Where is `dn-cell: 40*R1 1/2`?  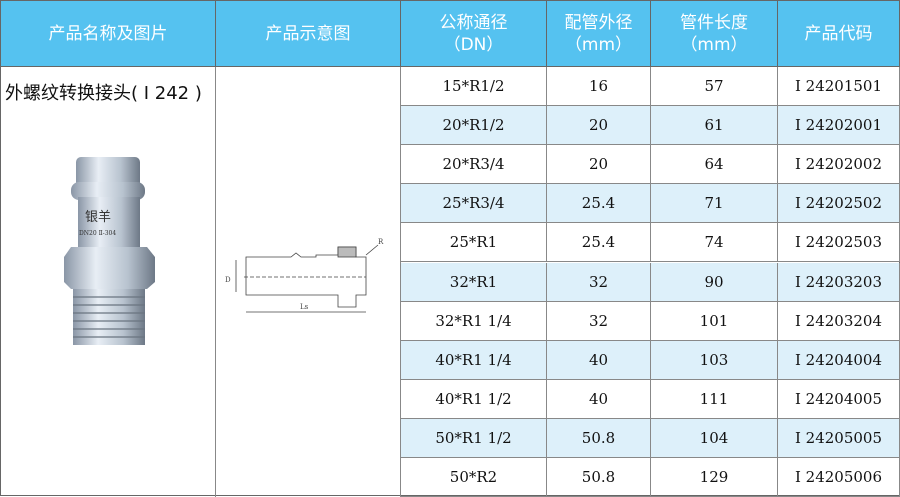 dn-cell: 40*R1 1/2 is located at coordinates (474, 399).